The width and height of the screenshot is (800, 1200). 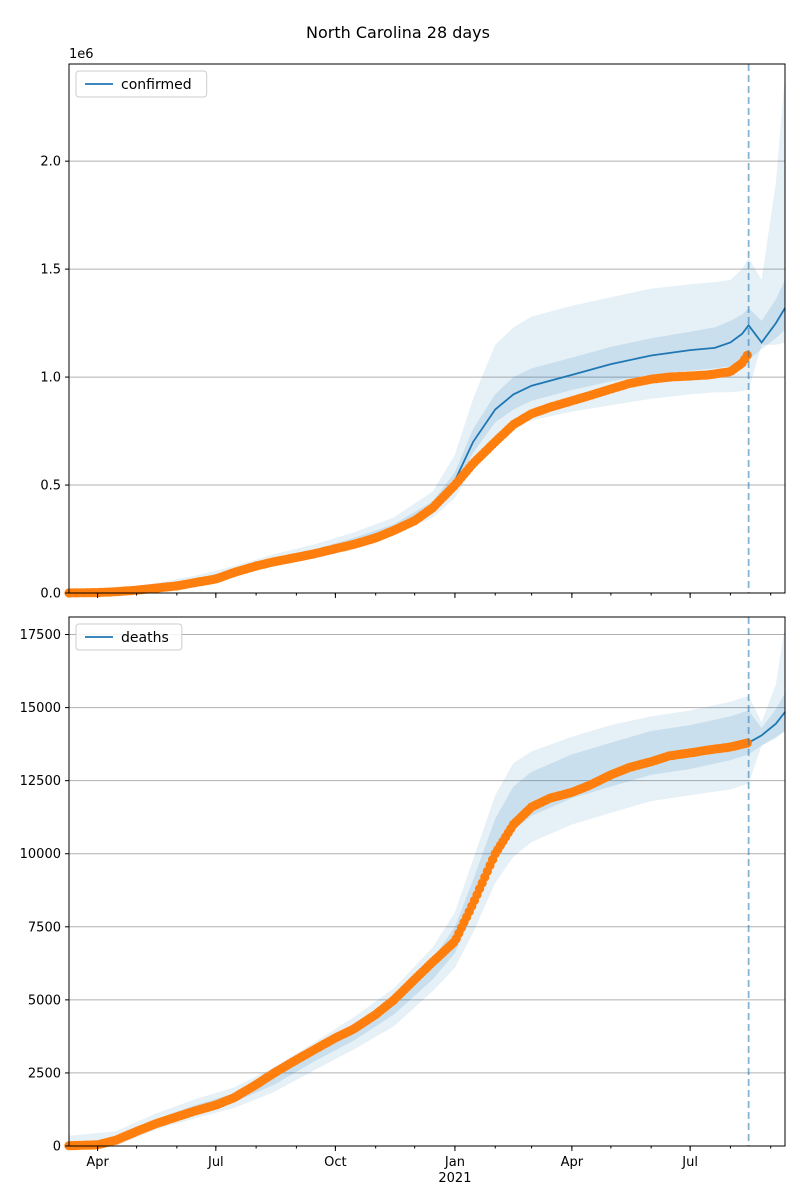 I want to click on y-tick-label: 2.0, so click(x=50, y=162).